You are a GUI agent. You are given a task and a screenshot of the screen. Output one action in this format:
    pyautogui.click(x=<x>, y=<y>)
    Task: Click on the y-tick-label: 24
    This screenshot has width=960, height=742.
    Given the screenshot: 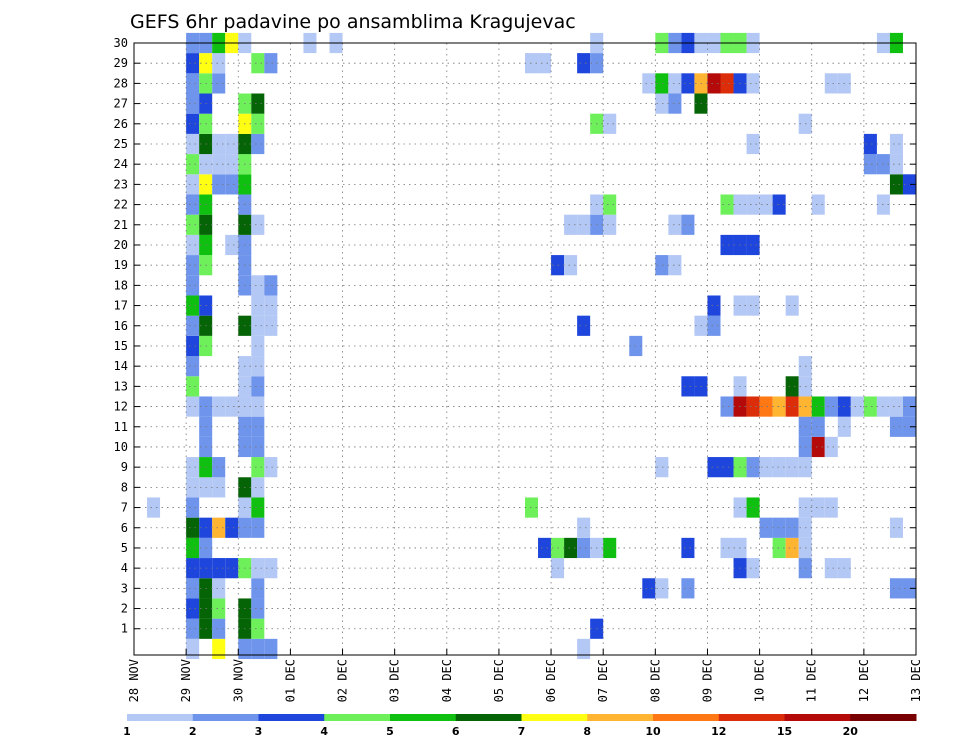 What is the action you would take?
    pyautogui.click(x=121, y=164)
    